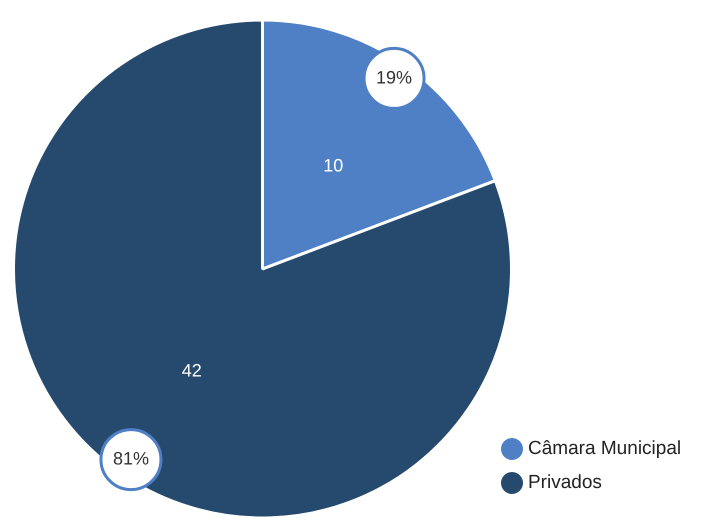  I want to click on legend-label: Privados, so click(565, 483).